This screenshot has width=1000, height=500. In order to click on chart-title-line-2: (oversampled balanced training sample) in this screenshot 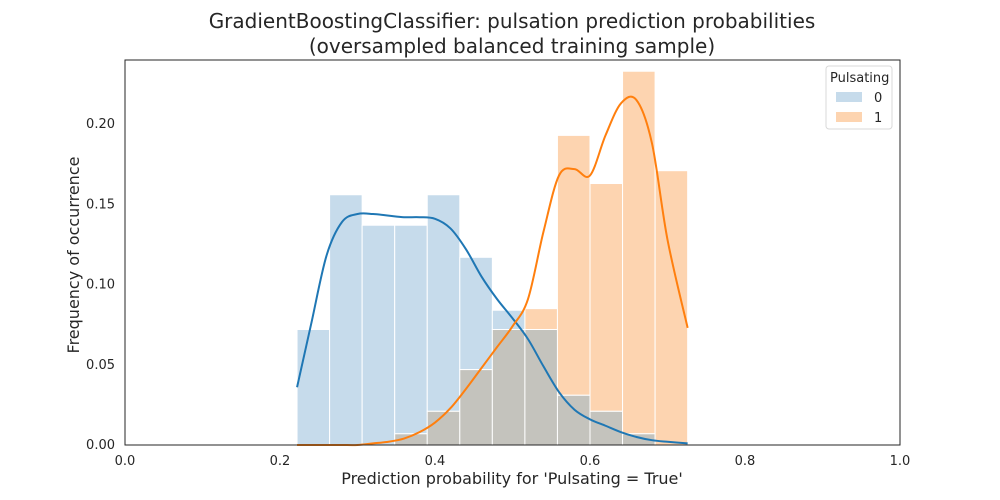, I will do `click(512, 46)`.